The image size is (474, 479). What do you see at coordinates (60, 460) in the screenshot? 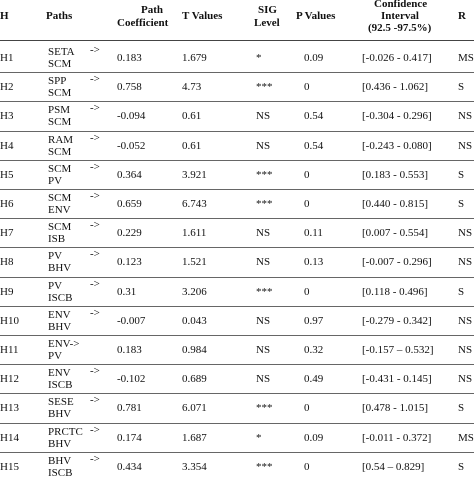
I see `path-from: BHV` at bounding box center [60, 460].